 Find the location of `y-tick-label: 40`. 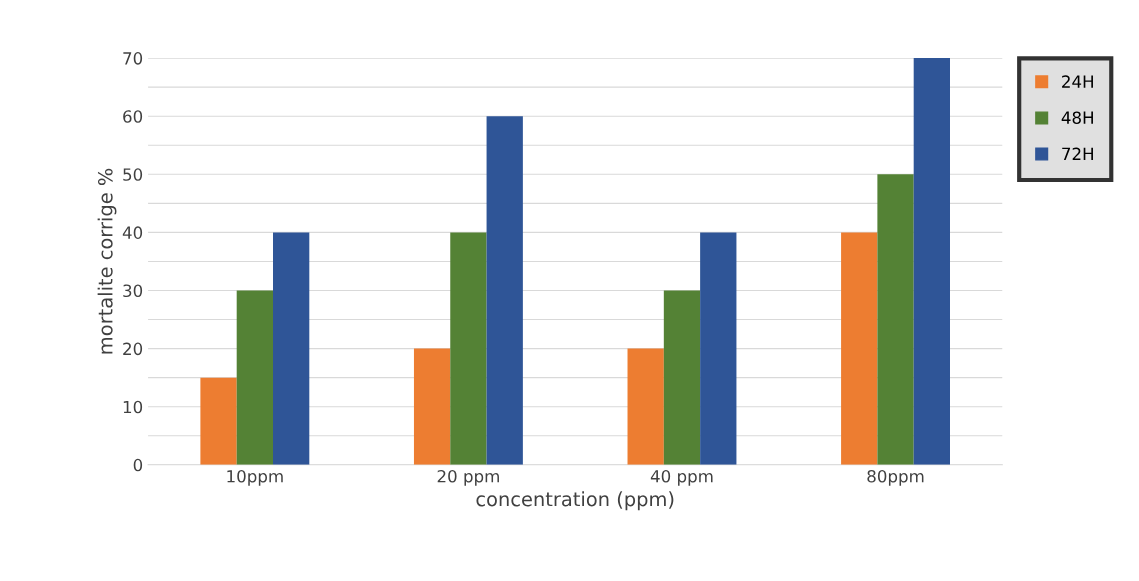

y-tick-label: 40 is located at coordinates (132, 232).